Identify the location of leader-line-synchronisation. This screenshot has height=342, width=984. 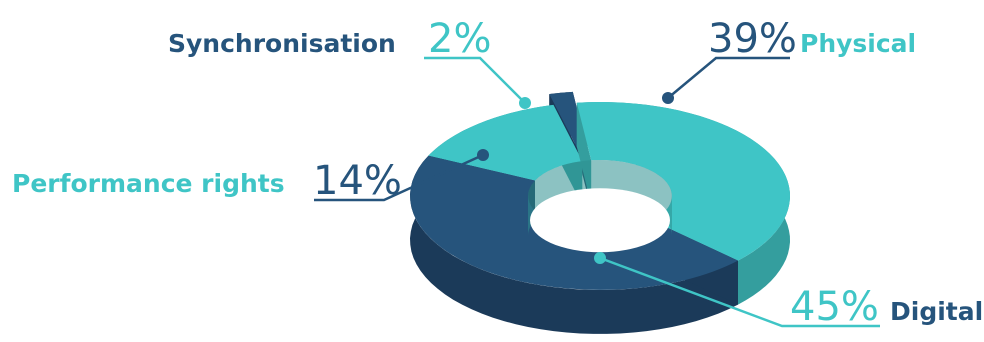
(475, 80).